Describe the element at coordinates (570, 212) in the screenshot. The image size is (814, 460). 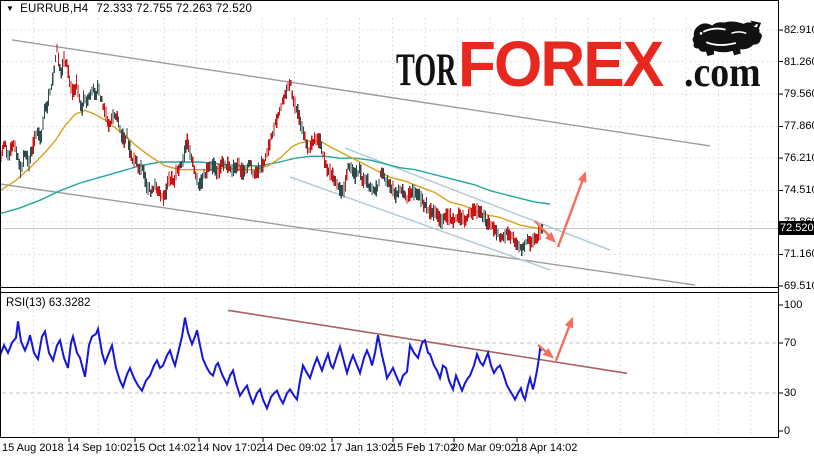
I see `rally-arrow` at that location.